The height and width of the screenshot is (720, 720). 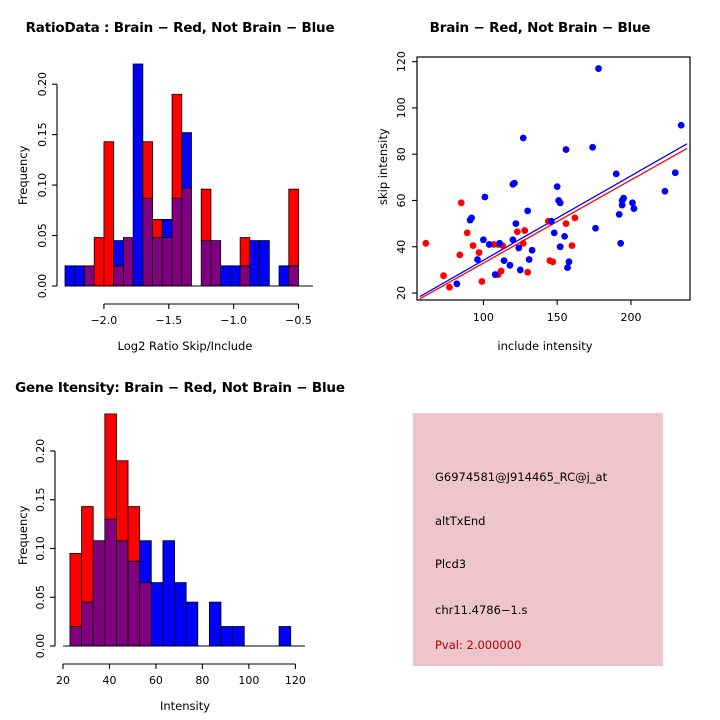 What do you see at coordinates (180, 530) in the screenshot?
I see `gene-bars` at bounding box center [180, 530].